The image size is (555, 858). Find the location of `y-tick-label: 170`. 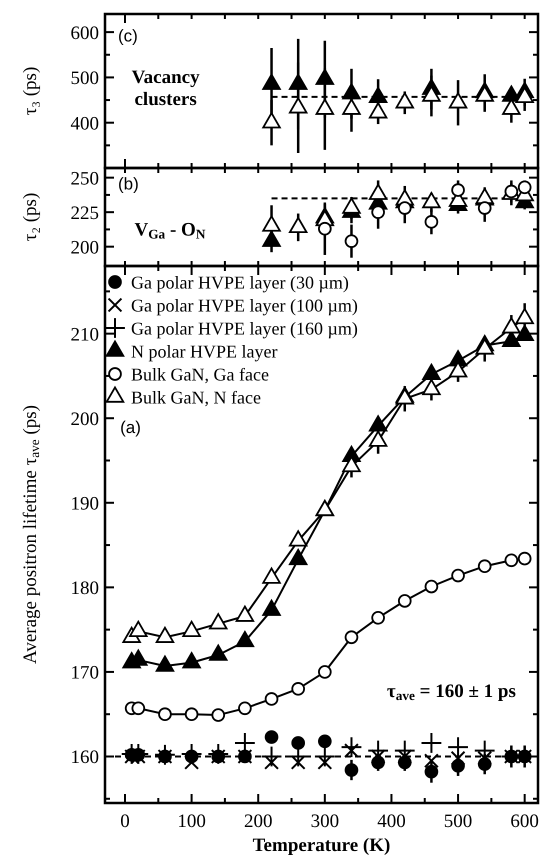

y-tick-label: 170 is located at coordinates (84, 673).